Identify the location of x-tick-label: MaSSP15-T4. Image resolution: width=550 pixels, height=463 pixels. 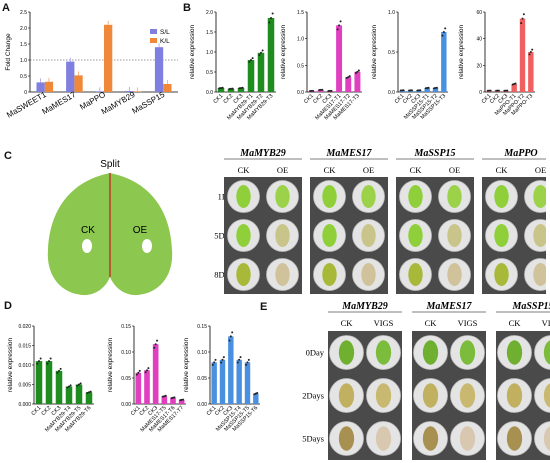
(229, 419).